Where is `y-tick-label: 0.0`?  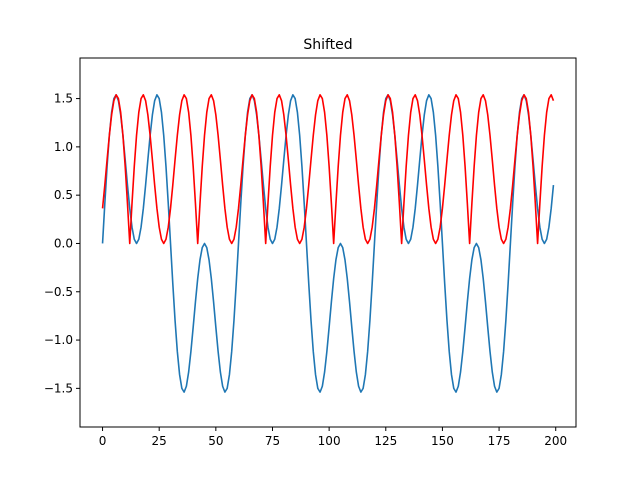
y-tick-label: 0.0 is located at coordinates (63, 243).